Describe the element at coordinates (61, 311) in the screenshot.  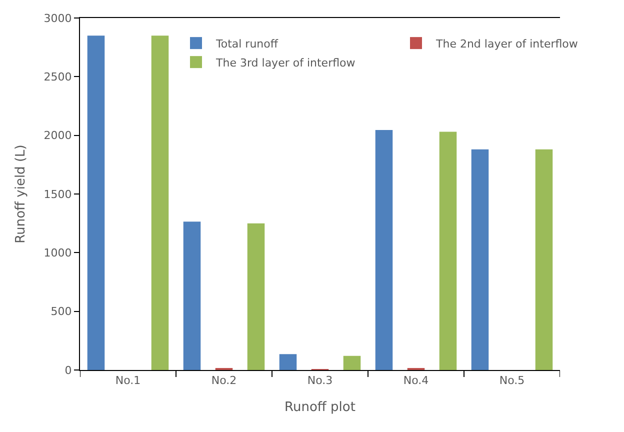
I see `y-tick-label: 500` at that location.